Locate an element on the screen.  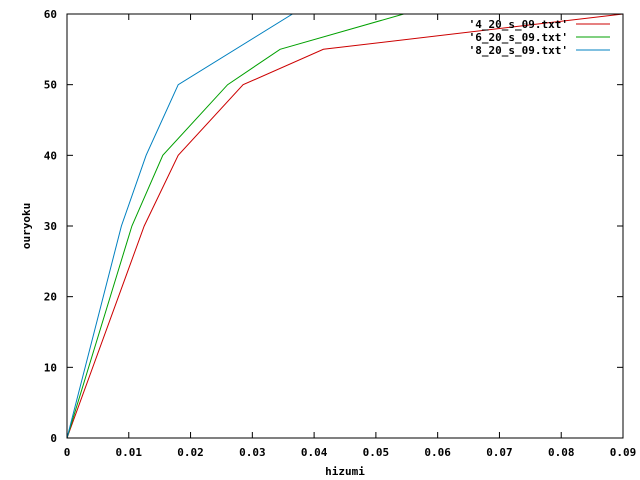
x-tick-label: 0.08 is located at coordinates (561, 452).